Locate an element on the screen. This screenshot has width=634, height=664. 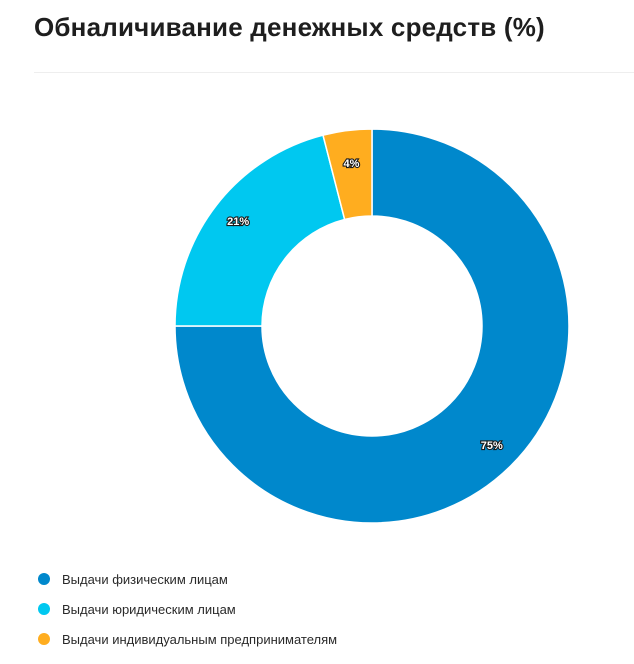
slice-label-individuals: 75% is located at coordinates (492, 446).